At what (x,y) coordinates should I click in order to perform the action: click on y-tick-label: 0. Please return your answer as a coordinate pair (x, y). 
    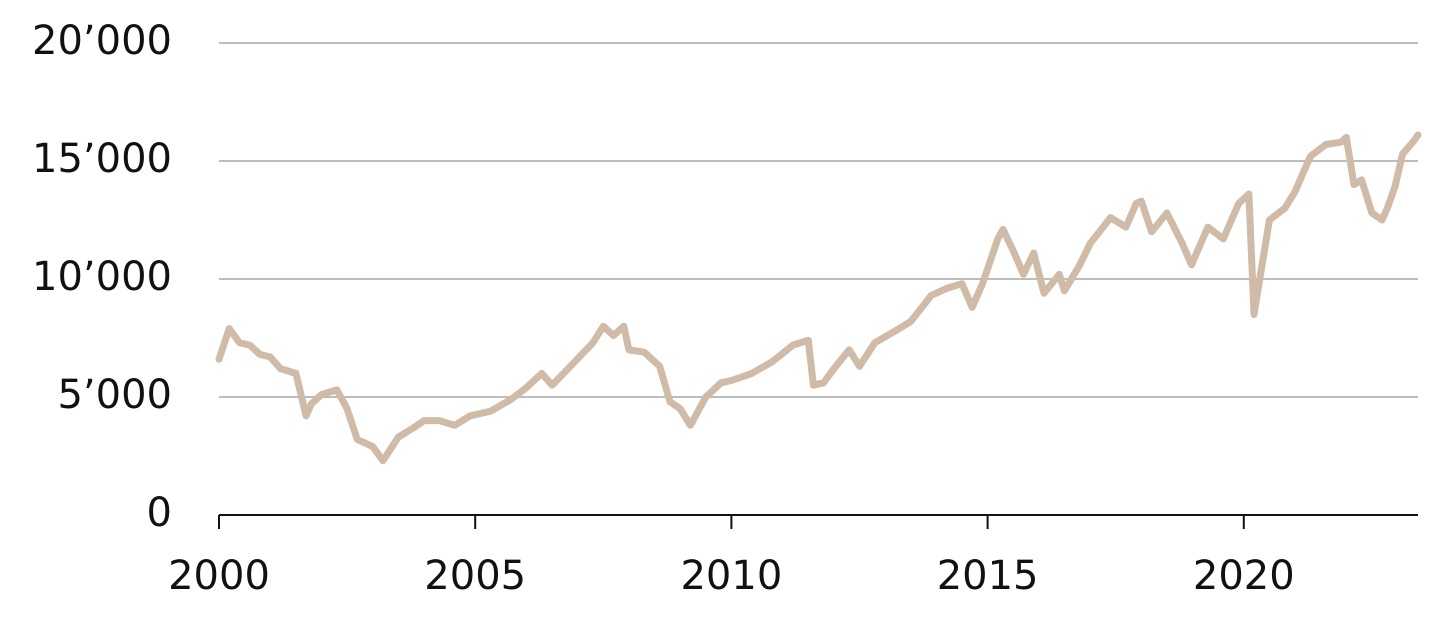
    Looking at the image, I should click on (159, 513).